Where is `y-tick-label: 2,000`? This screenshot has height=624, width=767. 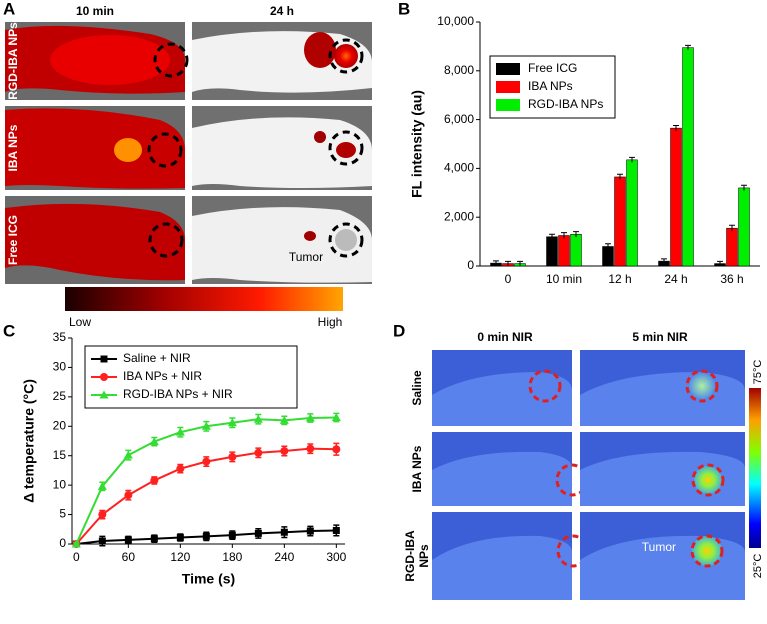
y-tick-label: 2,000 is located at coordinates (459, 216).